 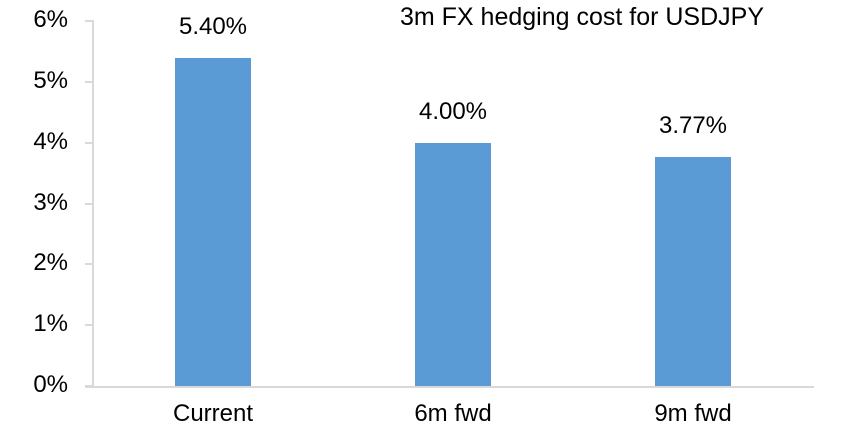 What do you see at coordinates (693, 413) in the screenshot?
I see `x-category-label: 9m fwd` at bounding box center [693, 413].